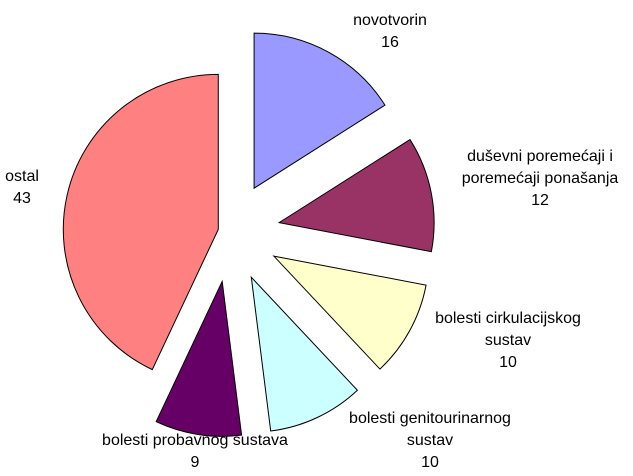 The image size is (633, 476). Describe the element at coordinates (390, 20) in the screenshot. I see `slice-name: novotvorin` at that location.